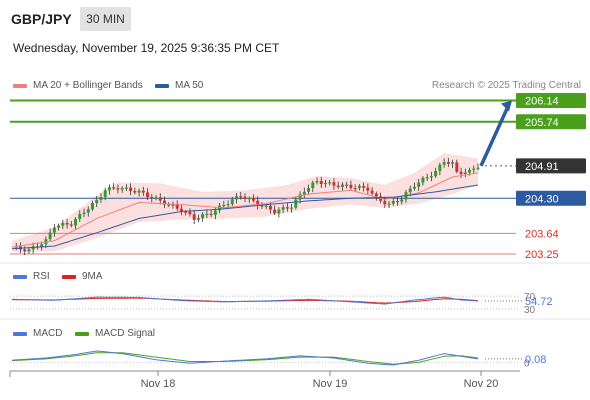 This screenshot has height=400, width=590. What do you see at coordinates (542, 199) in the screenshot?
I see `level-label: 204.30` at bounding box center [542, 199].